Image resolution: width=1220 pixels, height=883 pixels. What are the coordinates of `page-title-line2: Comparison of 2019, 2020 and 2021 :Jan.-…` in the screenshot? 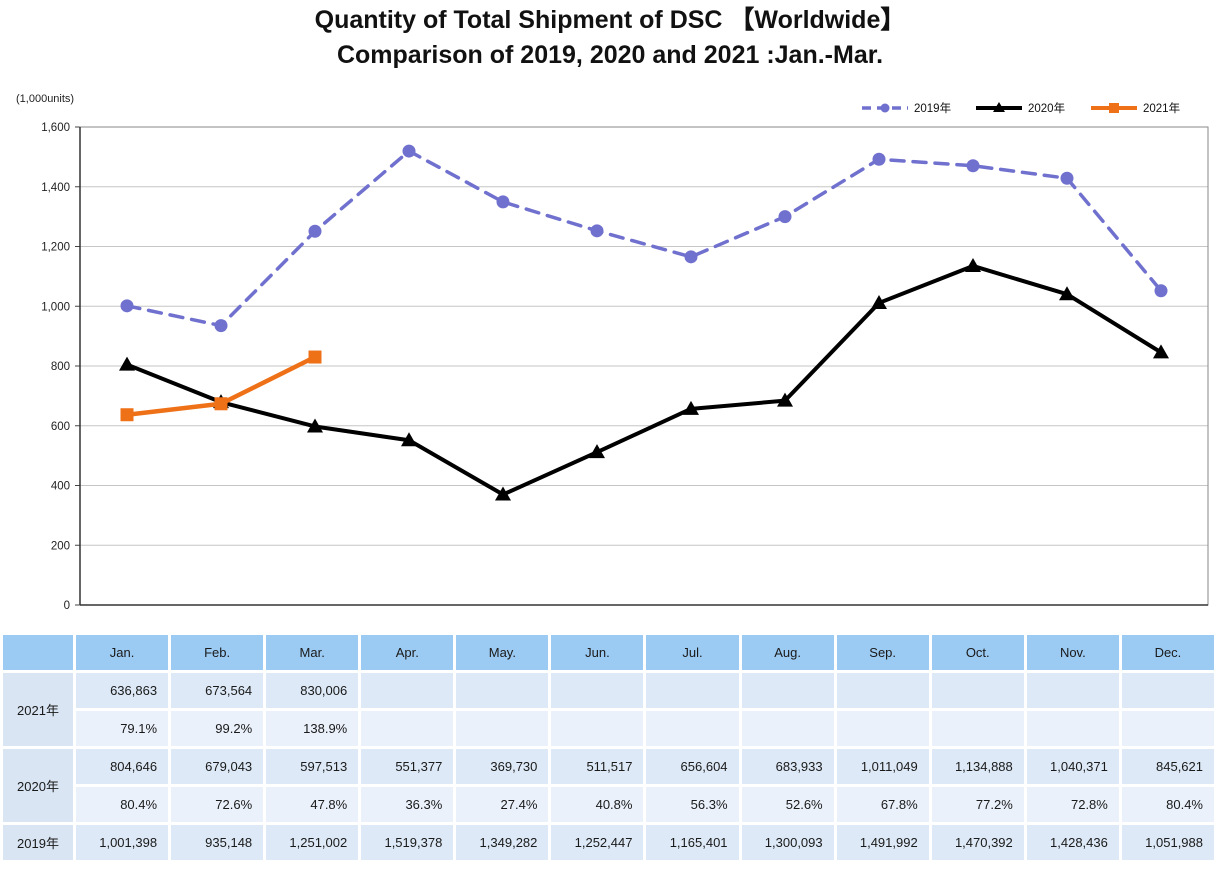 It's located at (610, 55).